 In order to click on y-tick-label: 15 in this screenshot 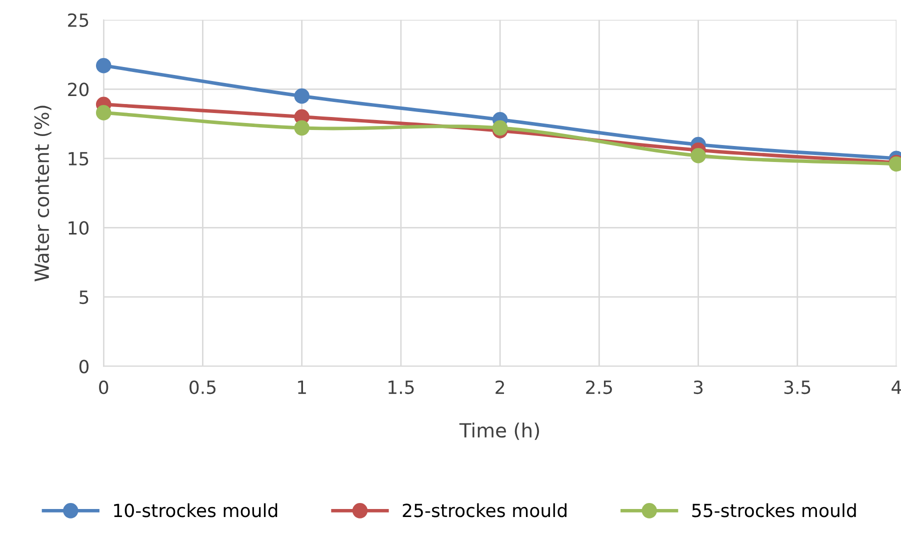, I will do `click(78, 159)`.